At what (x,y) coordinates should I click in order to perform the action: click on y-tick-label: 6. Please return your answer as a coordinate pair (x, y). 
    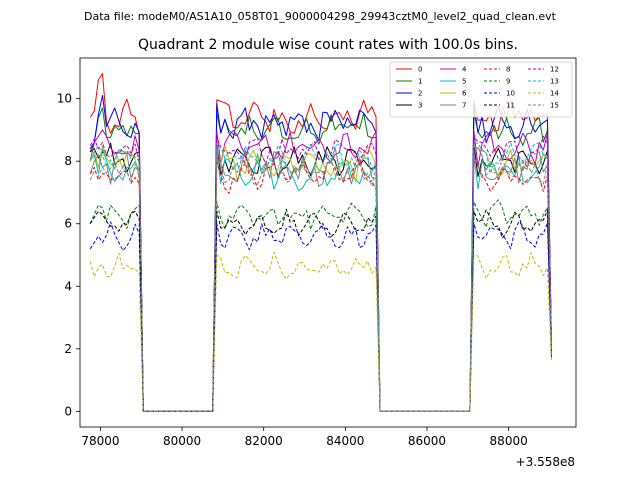
    Looking at the image, I should click on (68, 224).